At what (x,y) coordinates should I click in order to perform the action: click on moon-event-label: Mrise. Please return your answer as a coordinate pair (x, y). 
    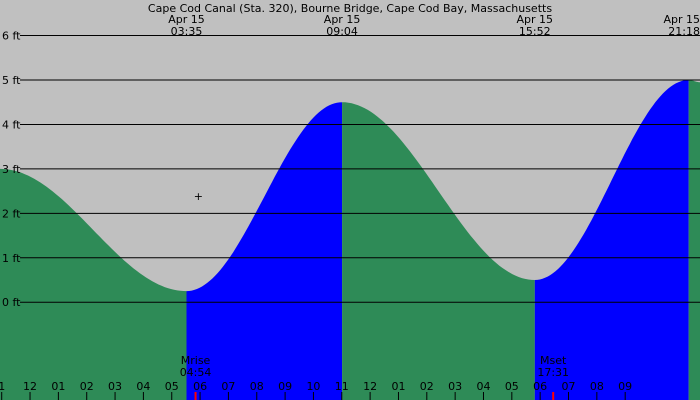
    Looking at the image, I should click on (196, 360).